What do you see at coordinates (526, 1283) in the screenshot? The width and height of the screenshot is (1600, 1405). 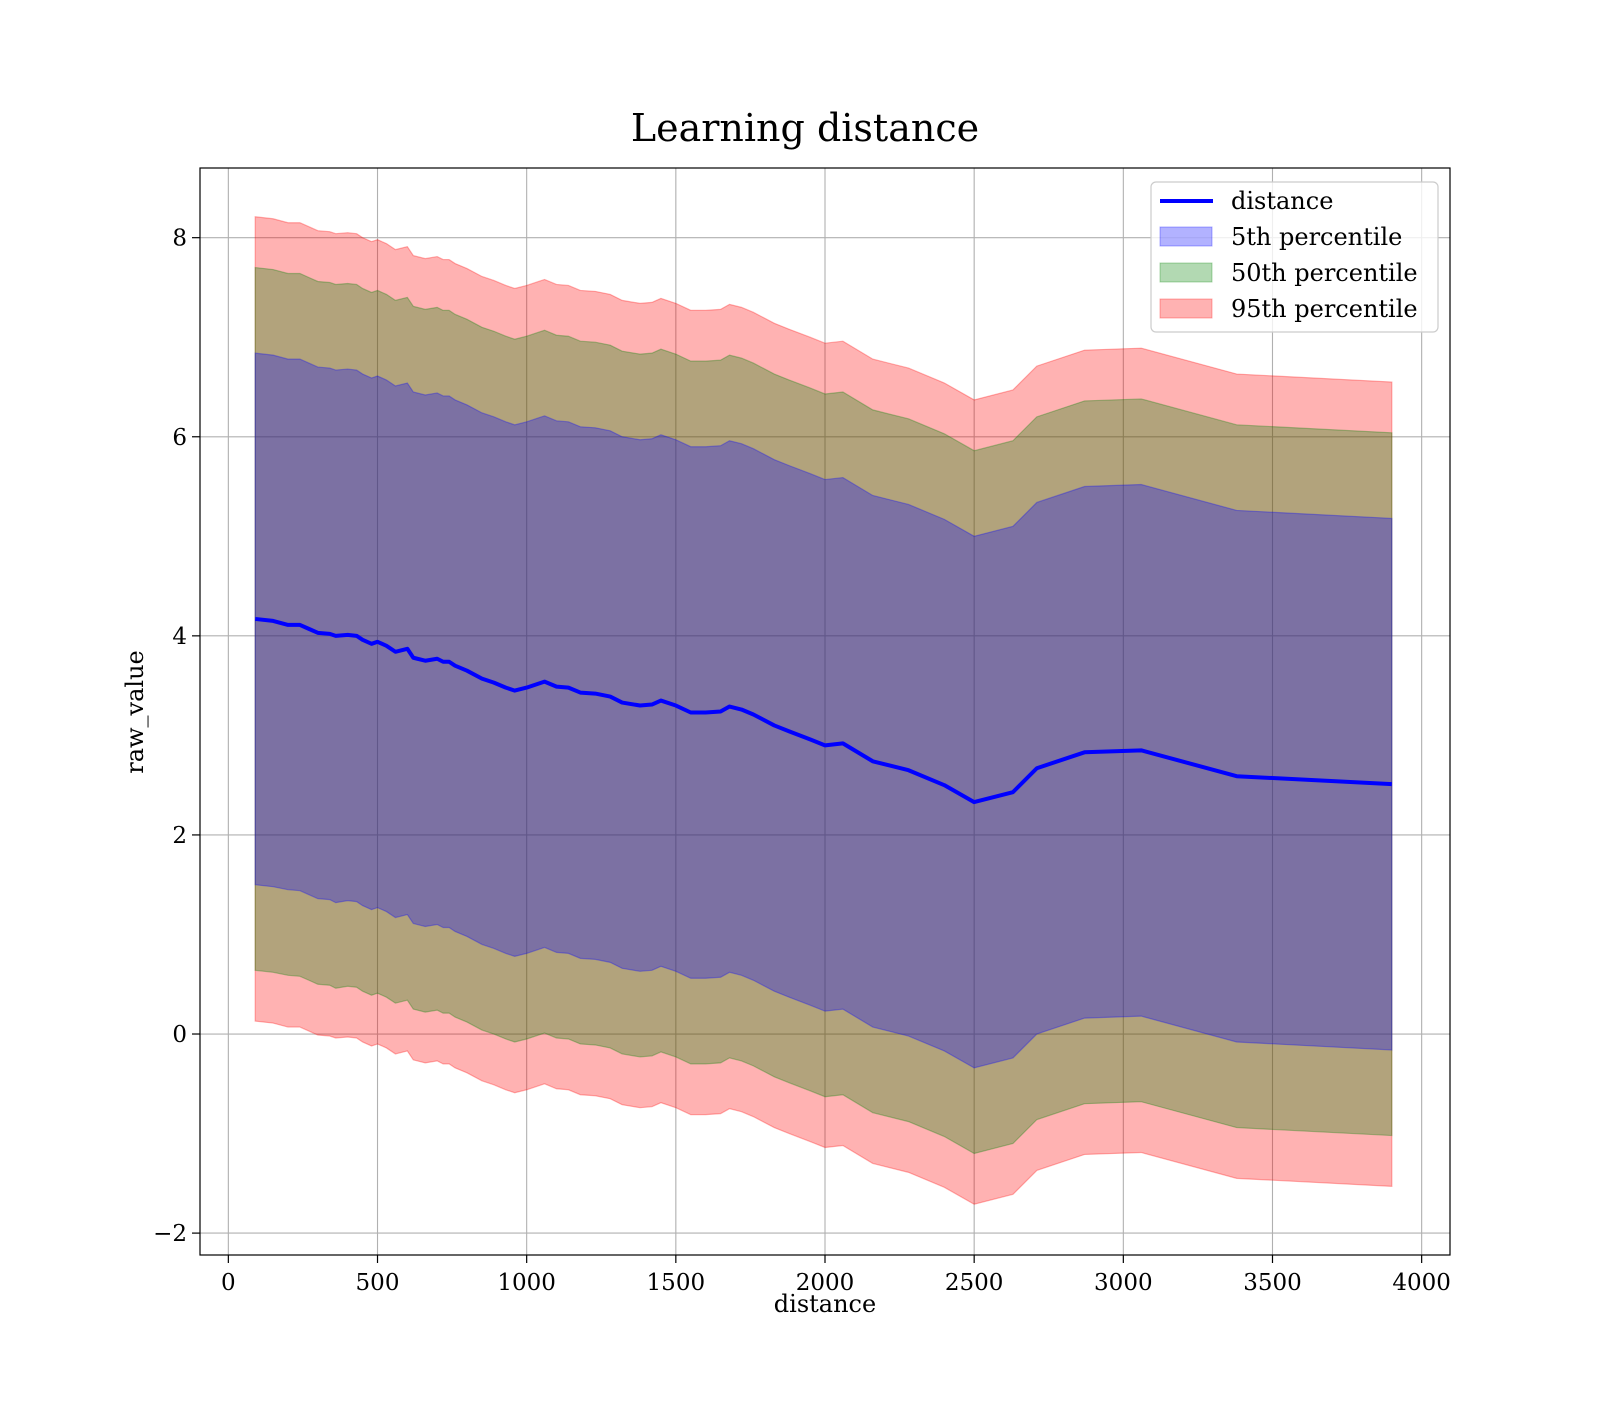 I see `x-tick-label: 1000` at bounding box center [526, 1283].